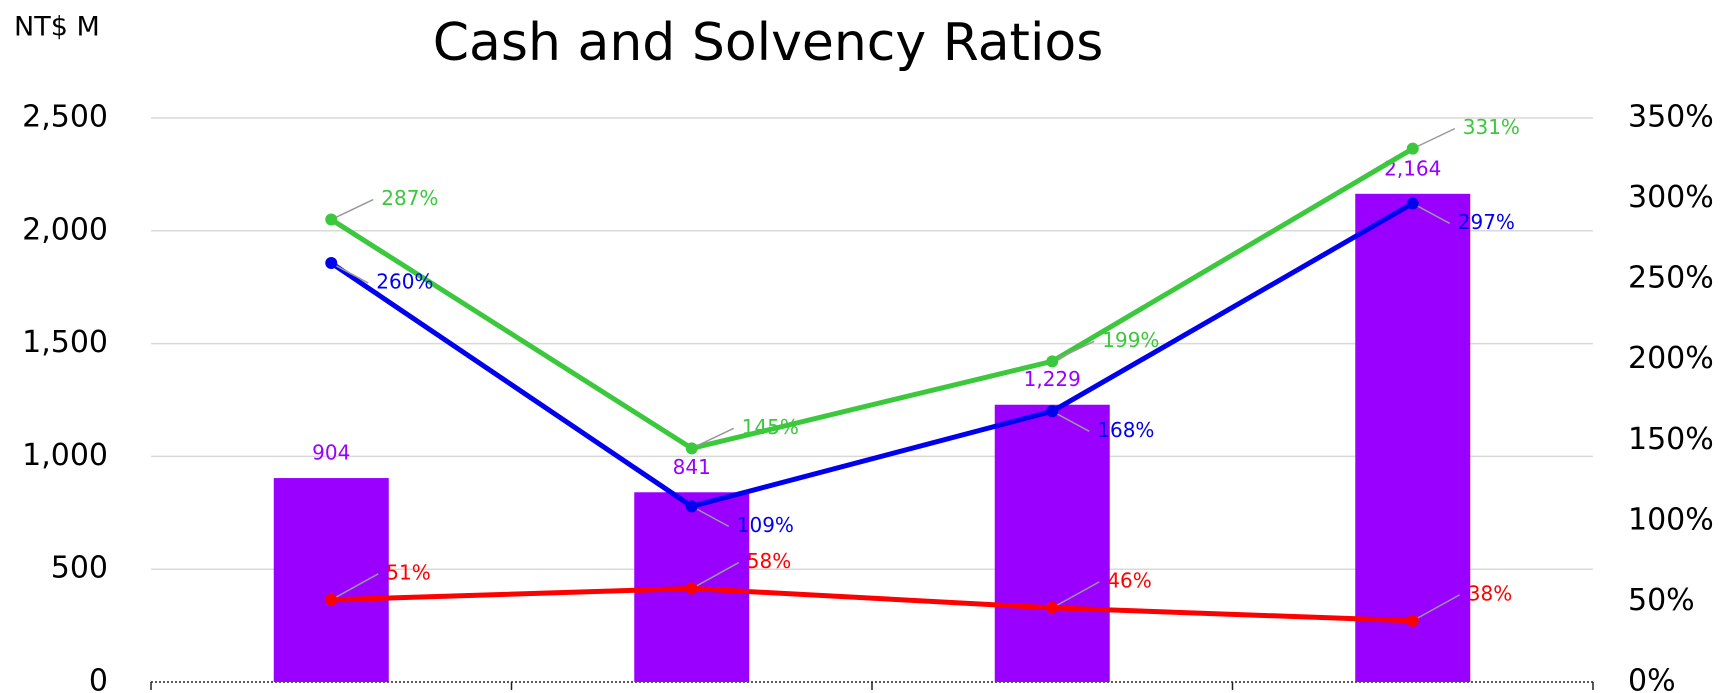  Describe the element at coordinates (692, 467) in the screenshot. I see `bar-value-label: 841` at that location.